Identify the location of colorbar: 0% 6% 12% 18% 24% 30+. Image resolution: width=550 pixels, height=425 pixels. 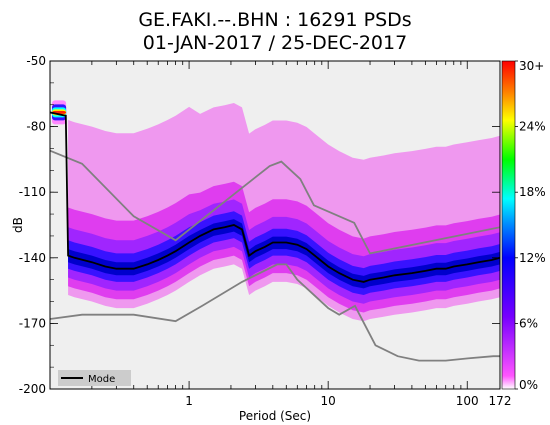
(523, 225).